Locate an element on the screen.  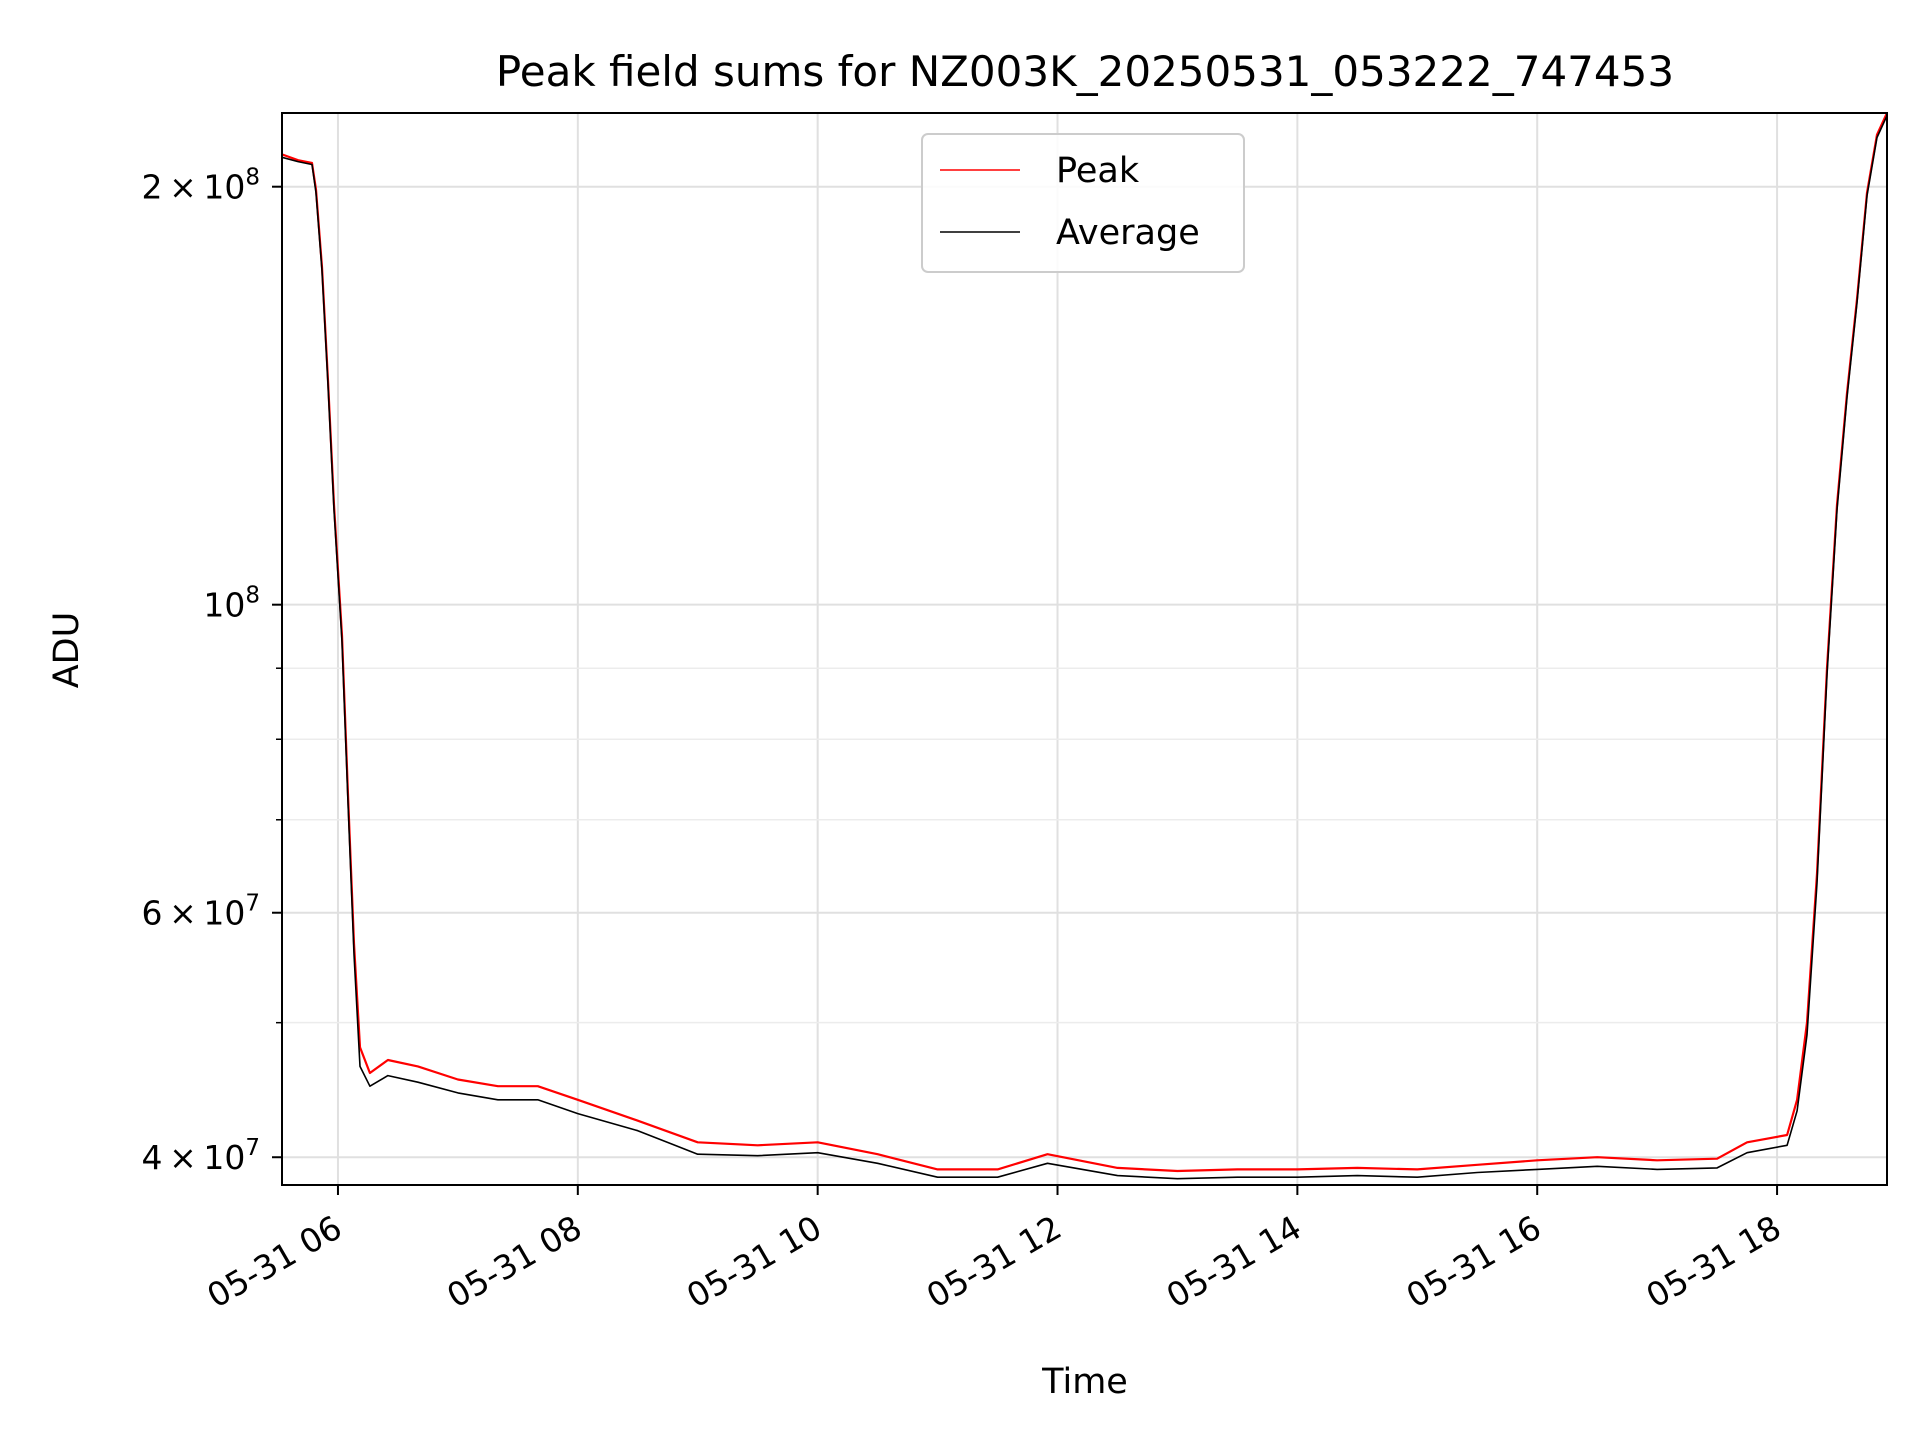
legend-label-peak: Peak is located at coordinates (1098, 171).